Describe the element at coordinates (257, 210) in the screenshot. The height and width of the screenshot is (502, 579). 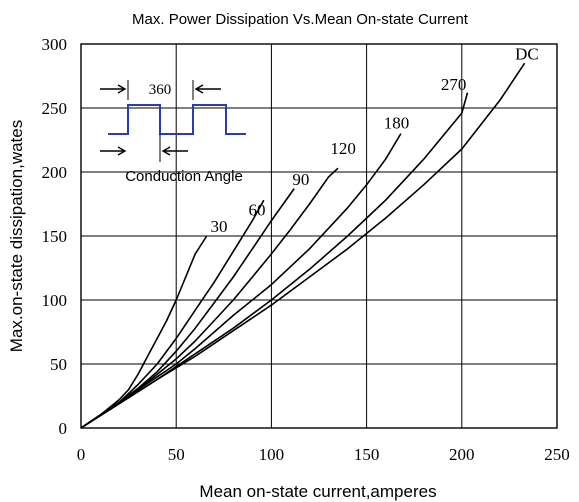
I see `series-label-60: 60` at that location.